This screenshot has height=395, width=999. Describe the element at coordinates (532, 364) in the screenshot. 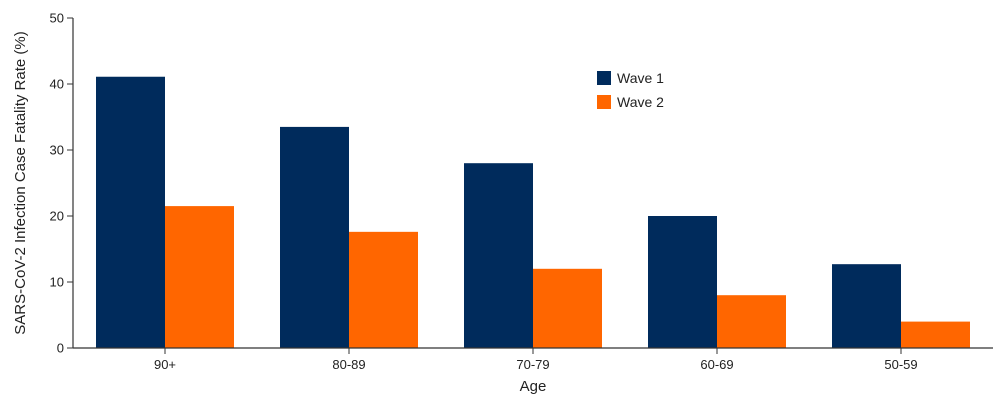

I see `x-tick-label: 70-79` at that location.